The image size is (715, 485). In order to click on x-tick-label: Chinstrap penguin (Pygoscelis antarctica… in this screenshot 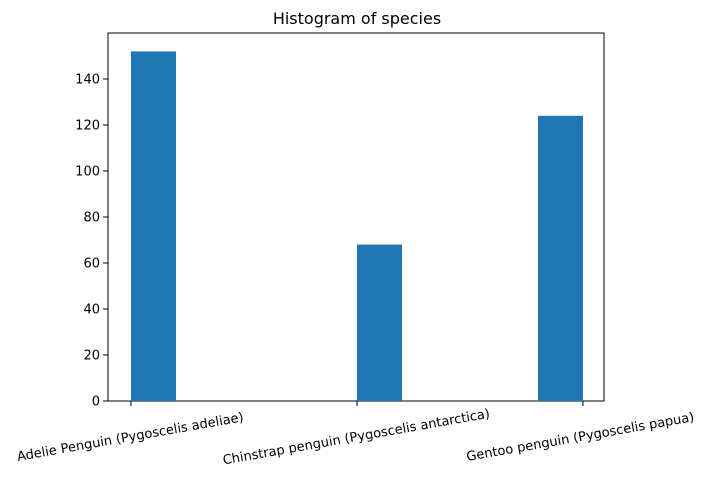, I will do `click(356, 438)`.